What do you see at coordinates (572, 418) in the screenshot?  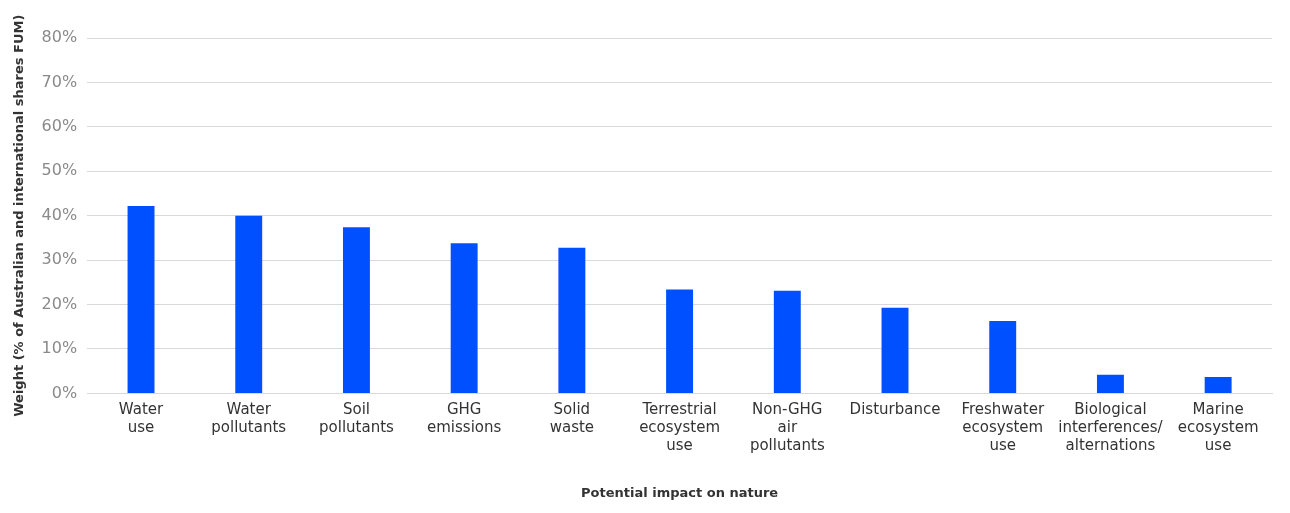 I see `x-tick-label: Solid waste` at bounding box center [572, 418].